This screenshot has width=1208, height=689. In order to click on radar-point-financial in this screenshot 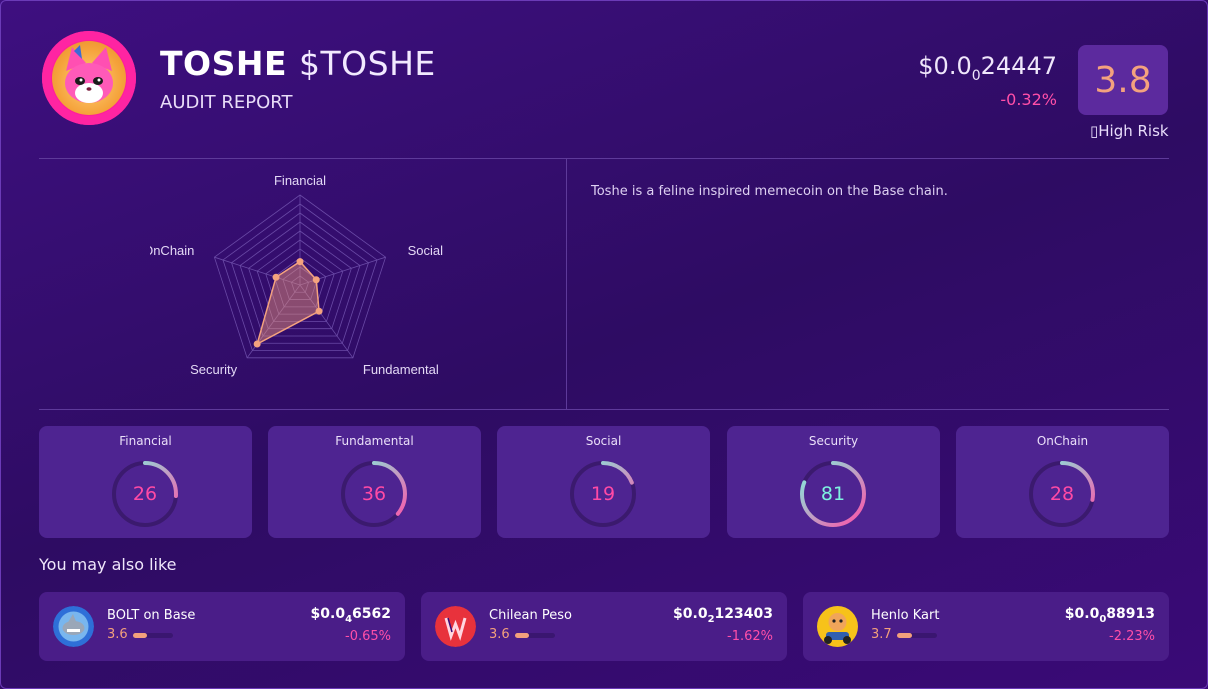, I will do `click(300, 262)`.